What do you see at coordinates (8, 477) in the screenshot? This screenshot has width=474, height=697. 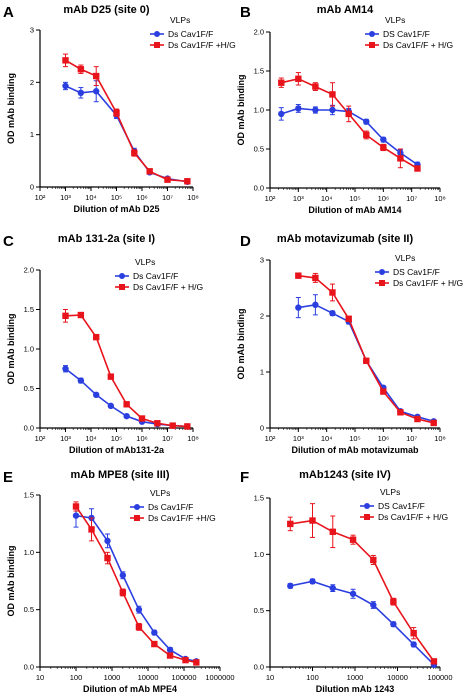 I see `panel-letter: E` at bounding box center [8, 477].